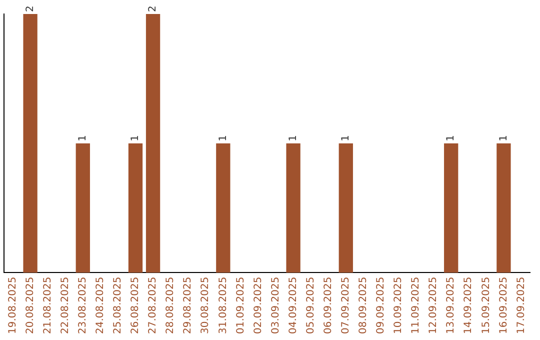 The width and height of the screenshot is (540, 340). I want to click on x-tick-label: 14.09.2025, so click(468, 305).